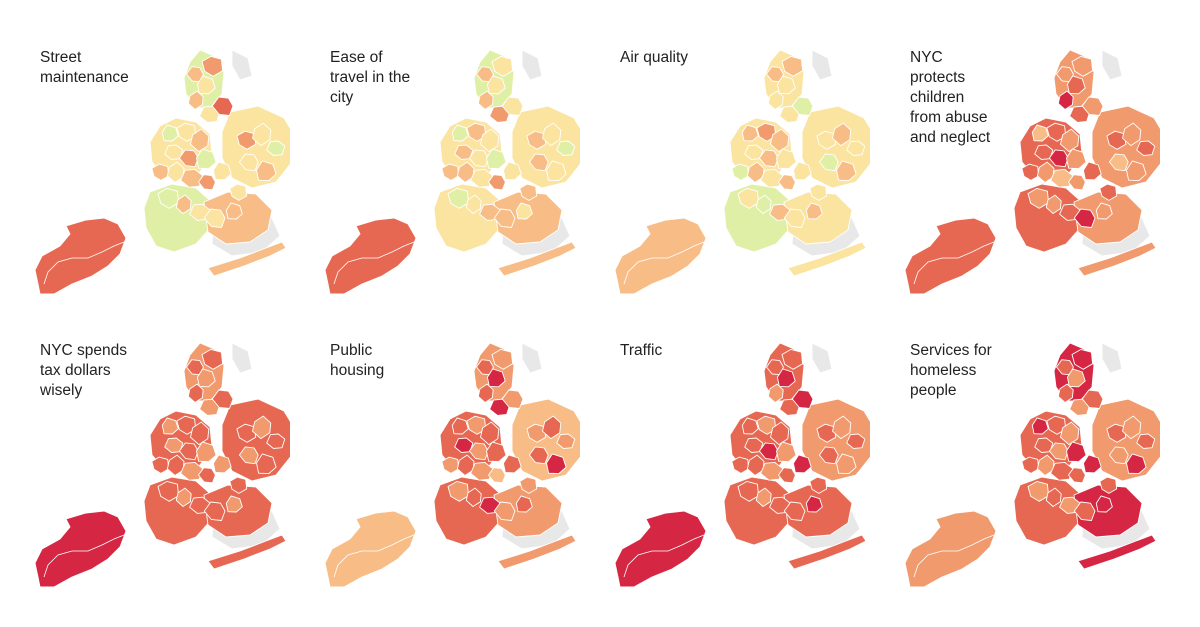 The height and width of the screenshot is (627, 1200). What do you see at coordinates (435, 460) in the screenshot?
I see `map-panel: Public housing` at bounding box center [435, 460].